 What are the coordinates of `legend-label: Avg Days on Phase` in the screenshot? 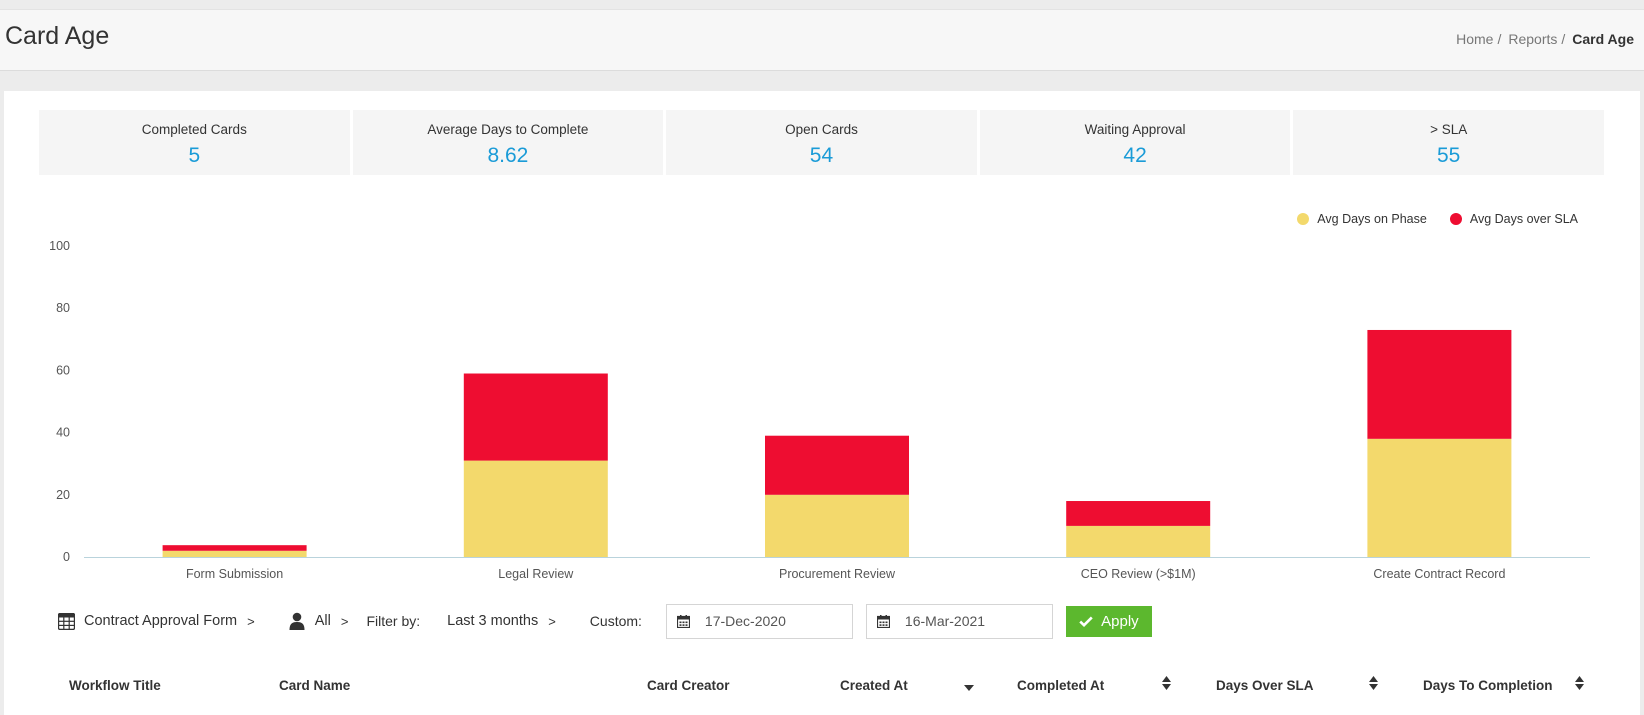 It's located at (1372, 219).